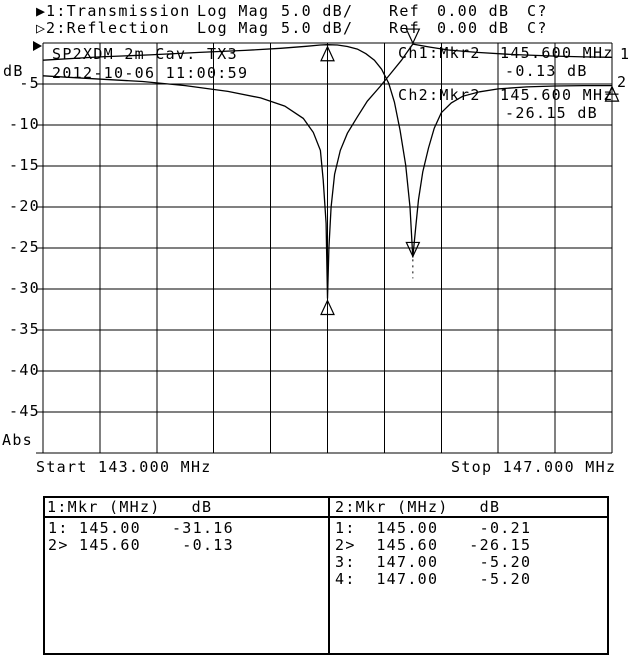 The image size is (640, 659). What do you see at coordinates (433, 528) in the screenshot?
I see `table-row: 1: 145.00 -0.21` at bounding box center [433, 528].